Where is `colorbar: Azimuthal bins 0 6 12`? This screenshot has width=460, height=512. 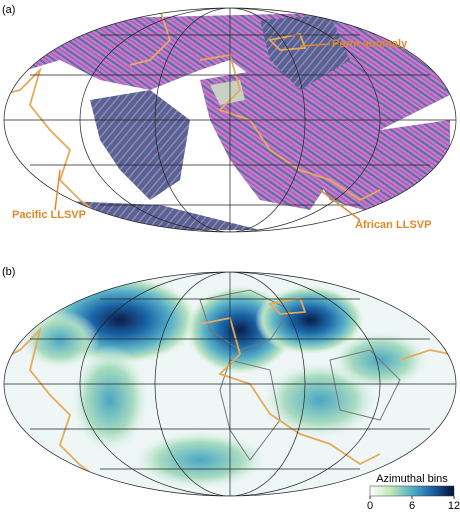 colorbar: Azimuthal bins 0 6 12 is located at coordinates (413, 492).